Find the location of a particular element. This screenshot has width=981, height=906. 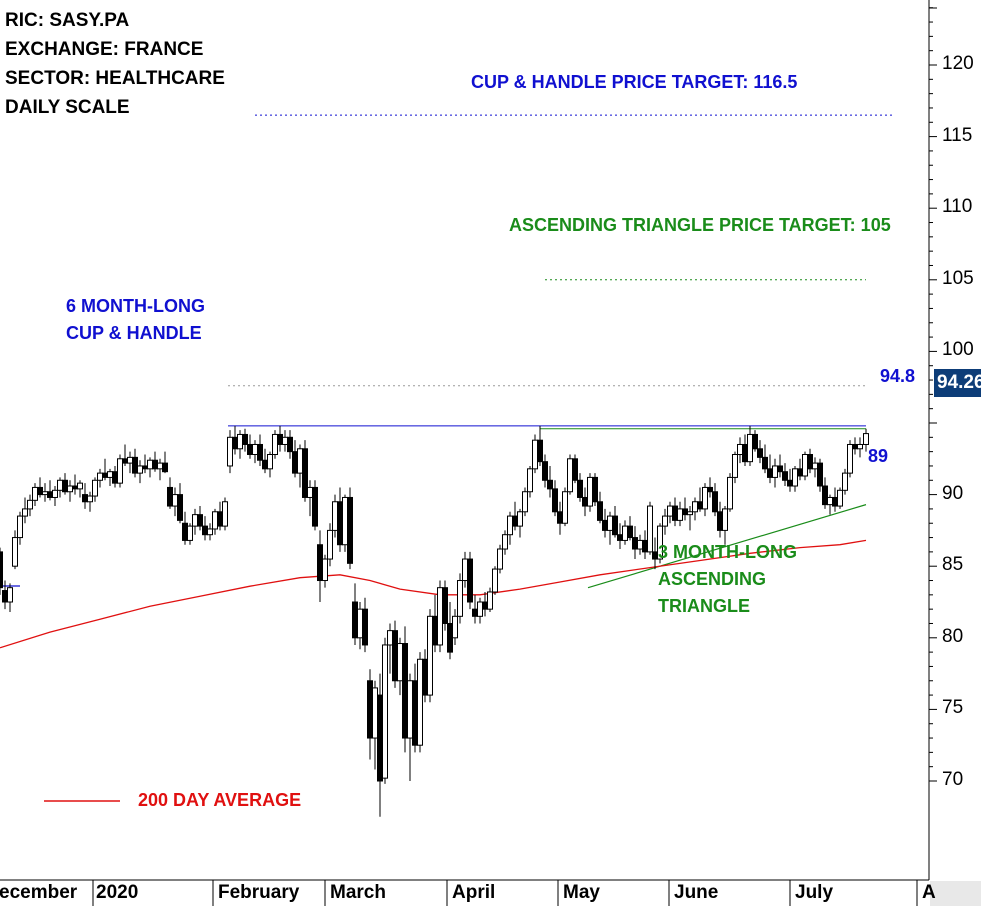

x-tick-label: April is located at coordinates (474, 892).